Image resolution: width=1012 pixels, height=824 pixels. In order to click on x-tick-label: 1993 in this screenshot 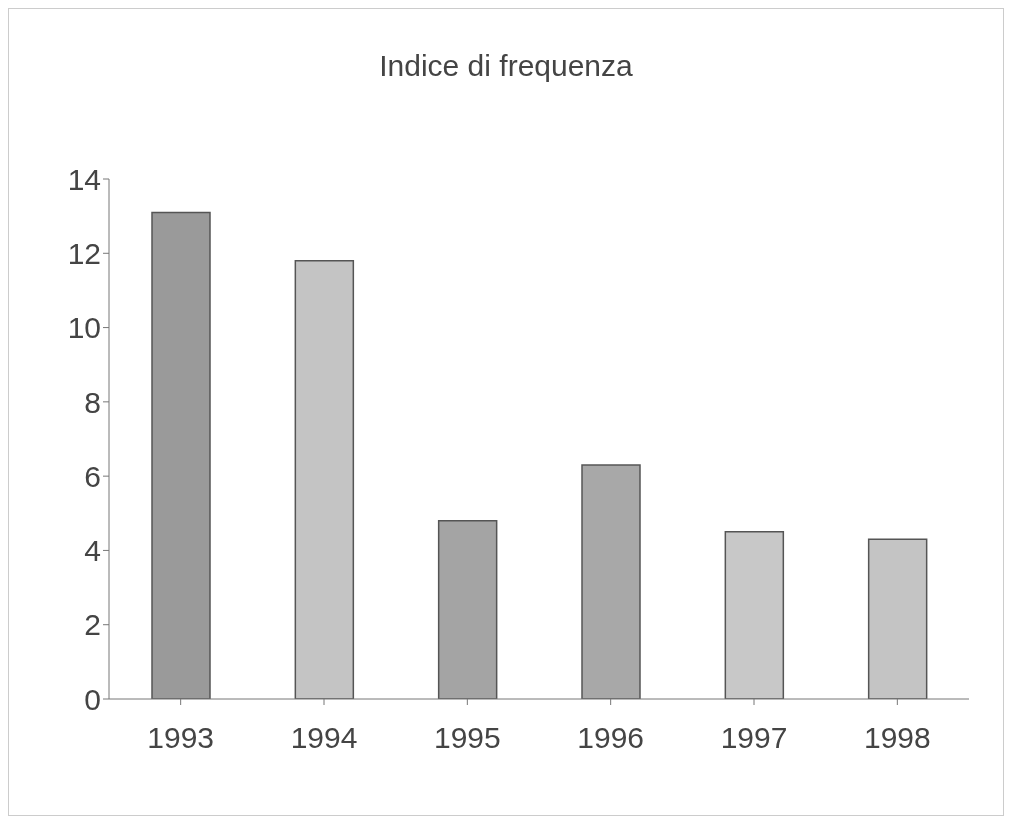, I will do `click(181, 738)`.